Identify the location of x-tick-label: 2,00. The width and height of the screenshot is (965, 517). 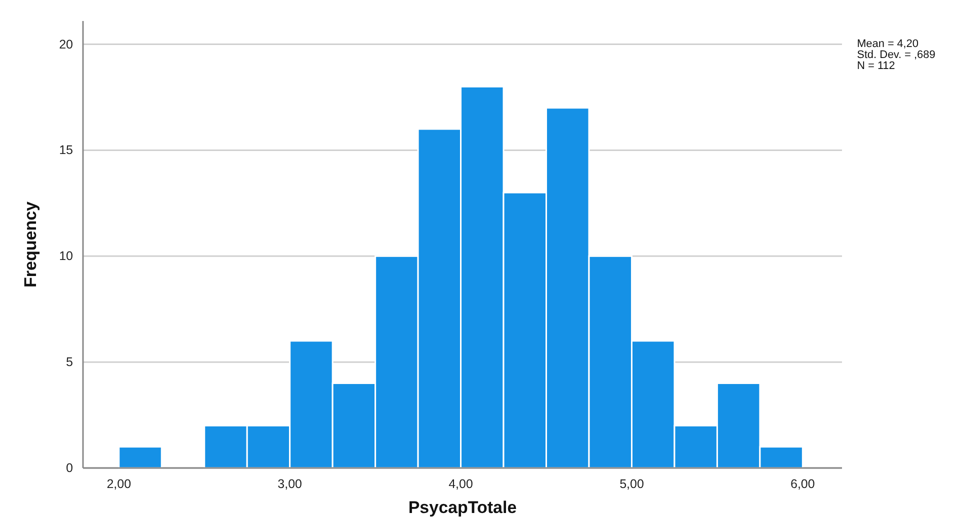
(119, 484).